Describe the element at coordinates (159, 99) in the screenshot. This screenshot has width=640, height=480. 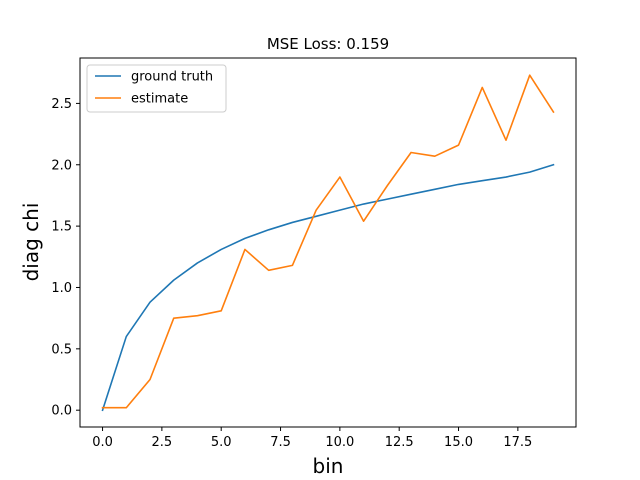
I see `legend-label: estimate` at that location.